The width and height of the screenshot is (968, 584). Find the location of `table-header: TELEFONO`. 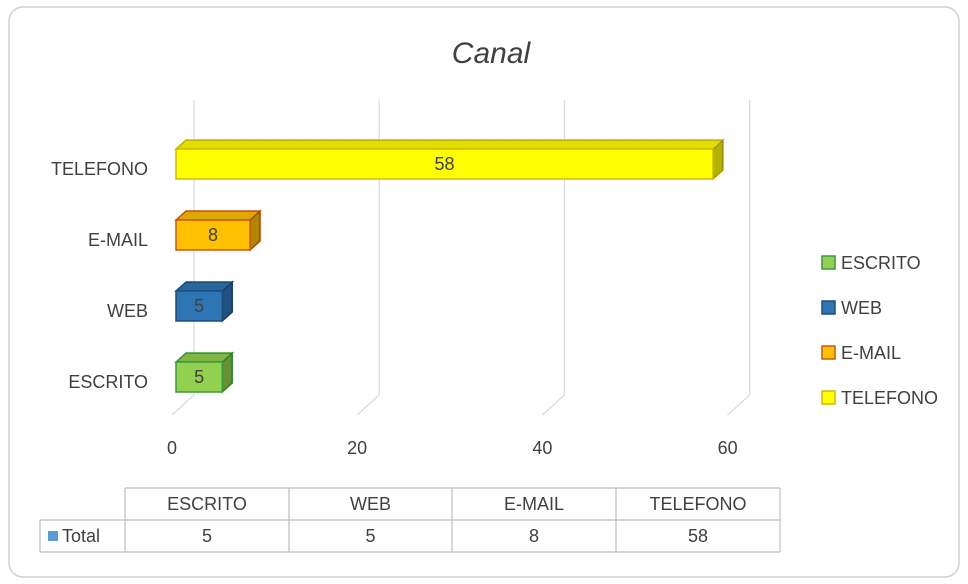

table-header: TELEFONO is located at coordinates (697, 504).